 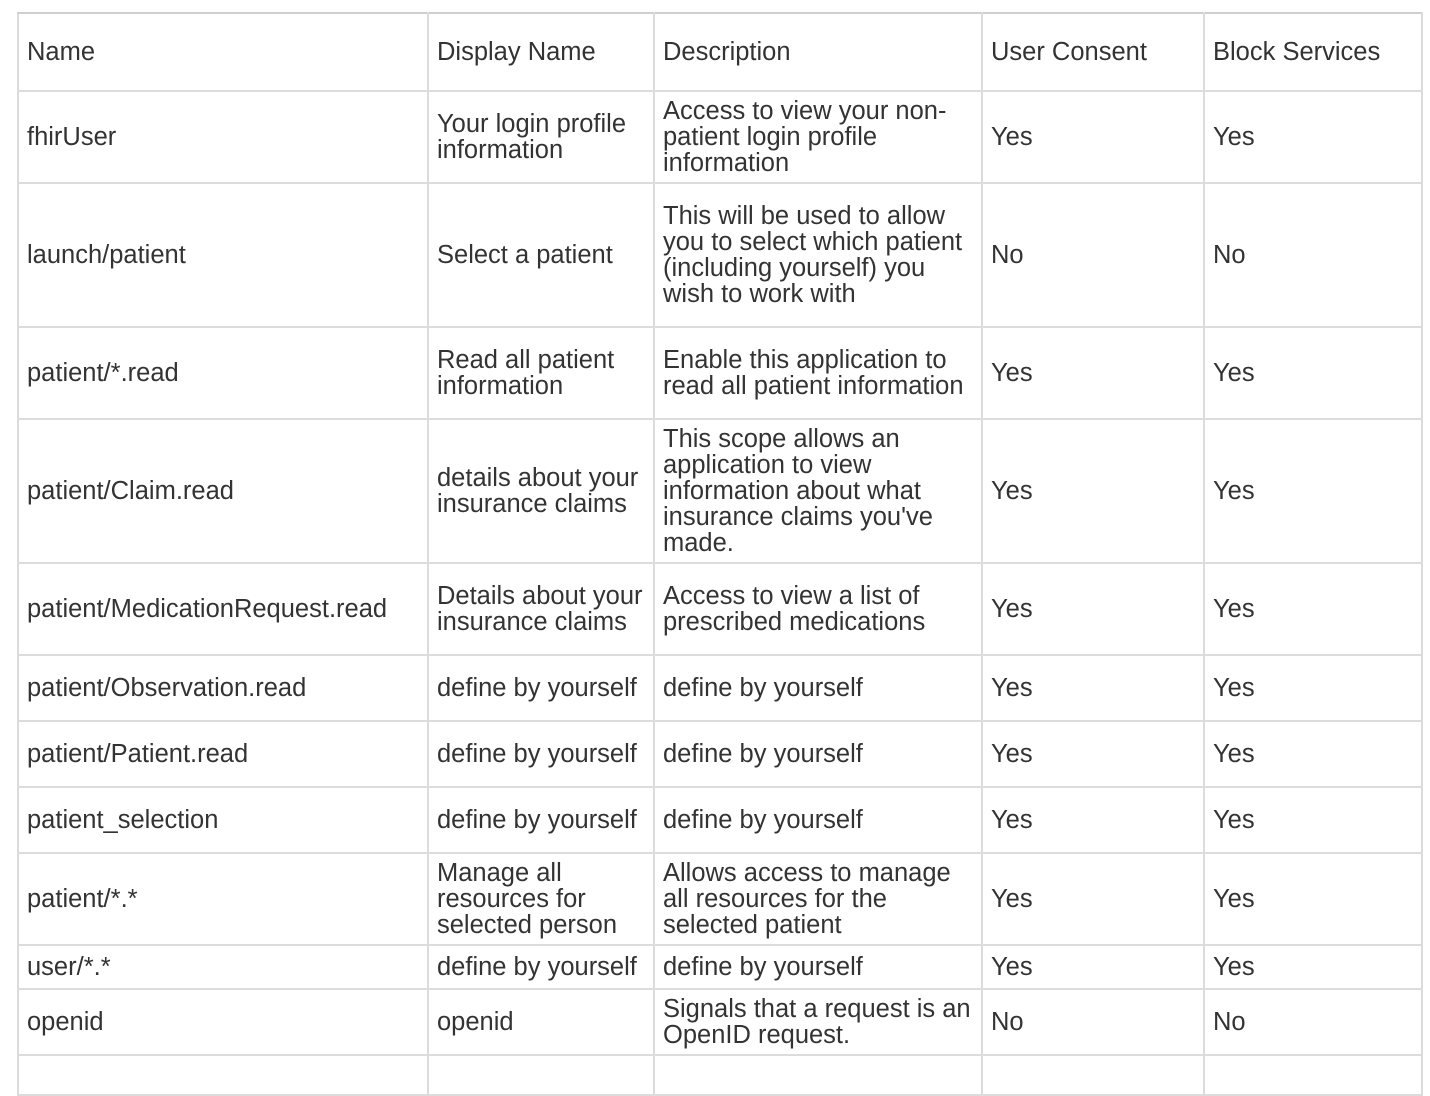 I want to click on cell-display-name: openid, so click(x=541, y=1022).